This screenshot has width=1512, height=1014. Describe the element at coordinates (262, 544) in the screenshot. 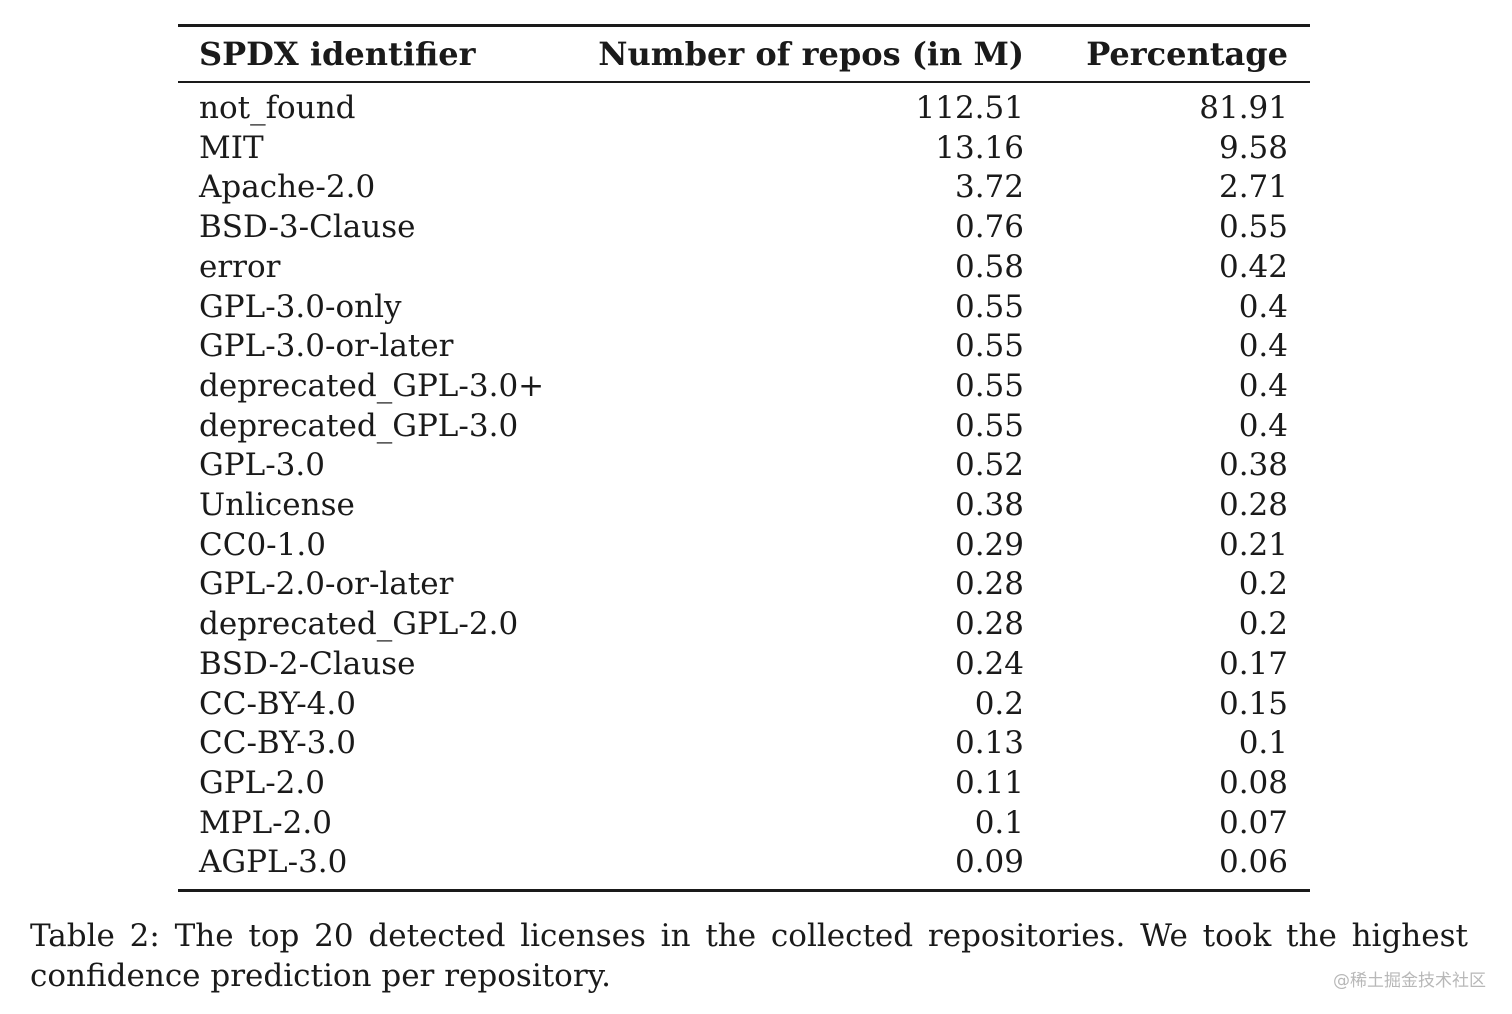

I see `cell-spdx-identifier: CC0-1.0` at that location.